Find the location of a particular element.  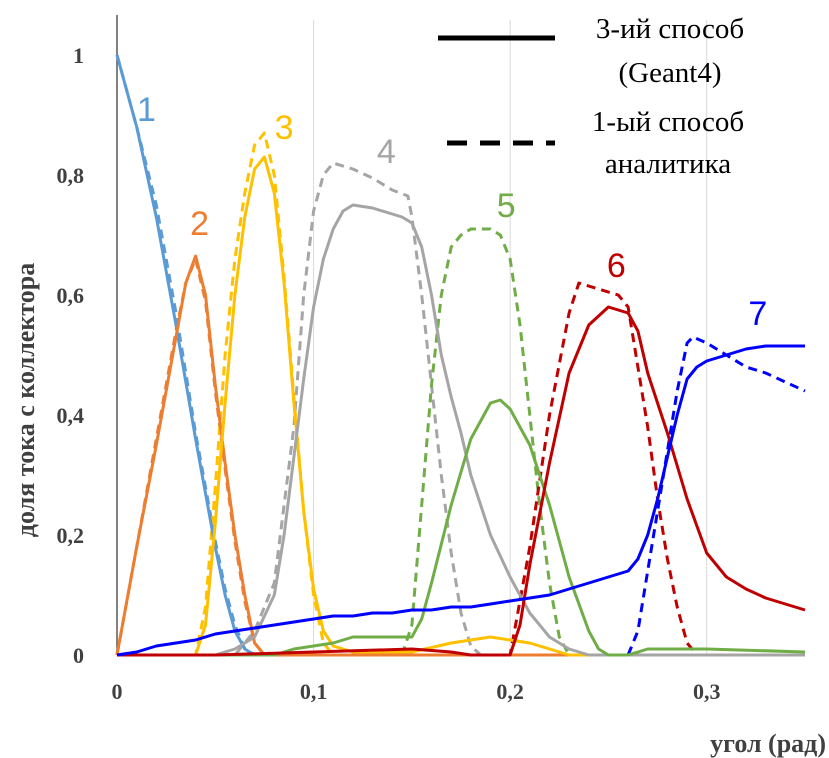

y-tick-label: 0,8 is located at coordinates (71, 175).